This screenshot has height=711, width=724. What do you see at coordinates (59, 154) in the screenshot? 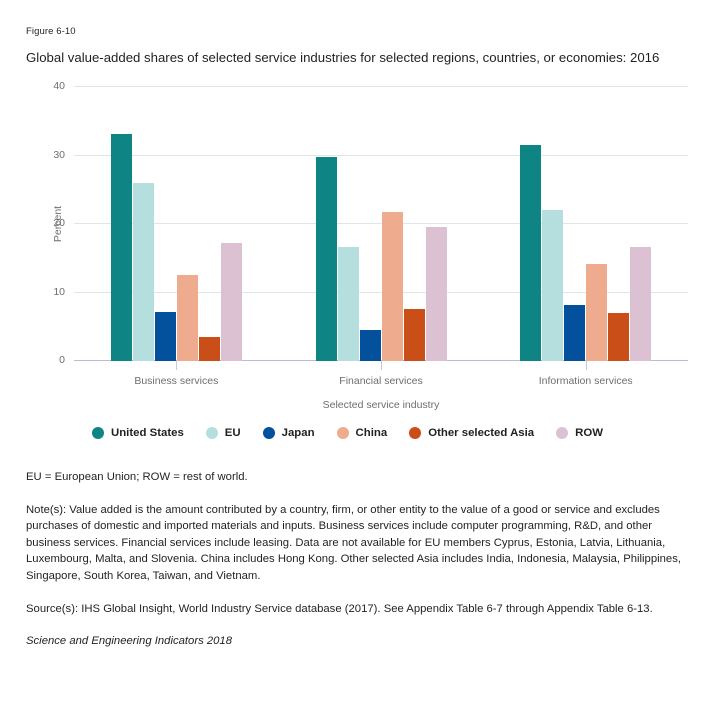
I see `y-tick-label-30: 30` at bounding box center [59, 154].